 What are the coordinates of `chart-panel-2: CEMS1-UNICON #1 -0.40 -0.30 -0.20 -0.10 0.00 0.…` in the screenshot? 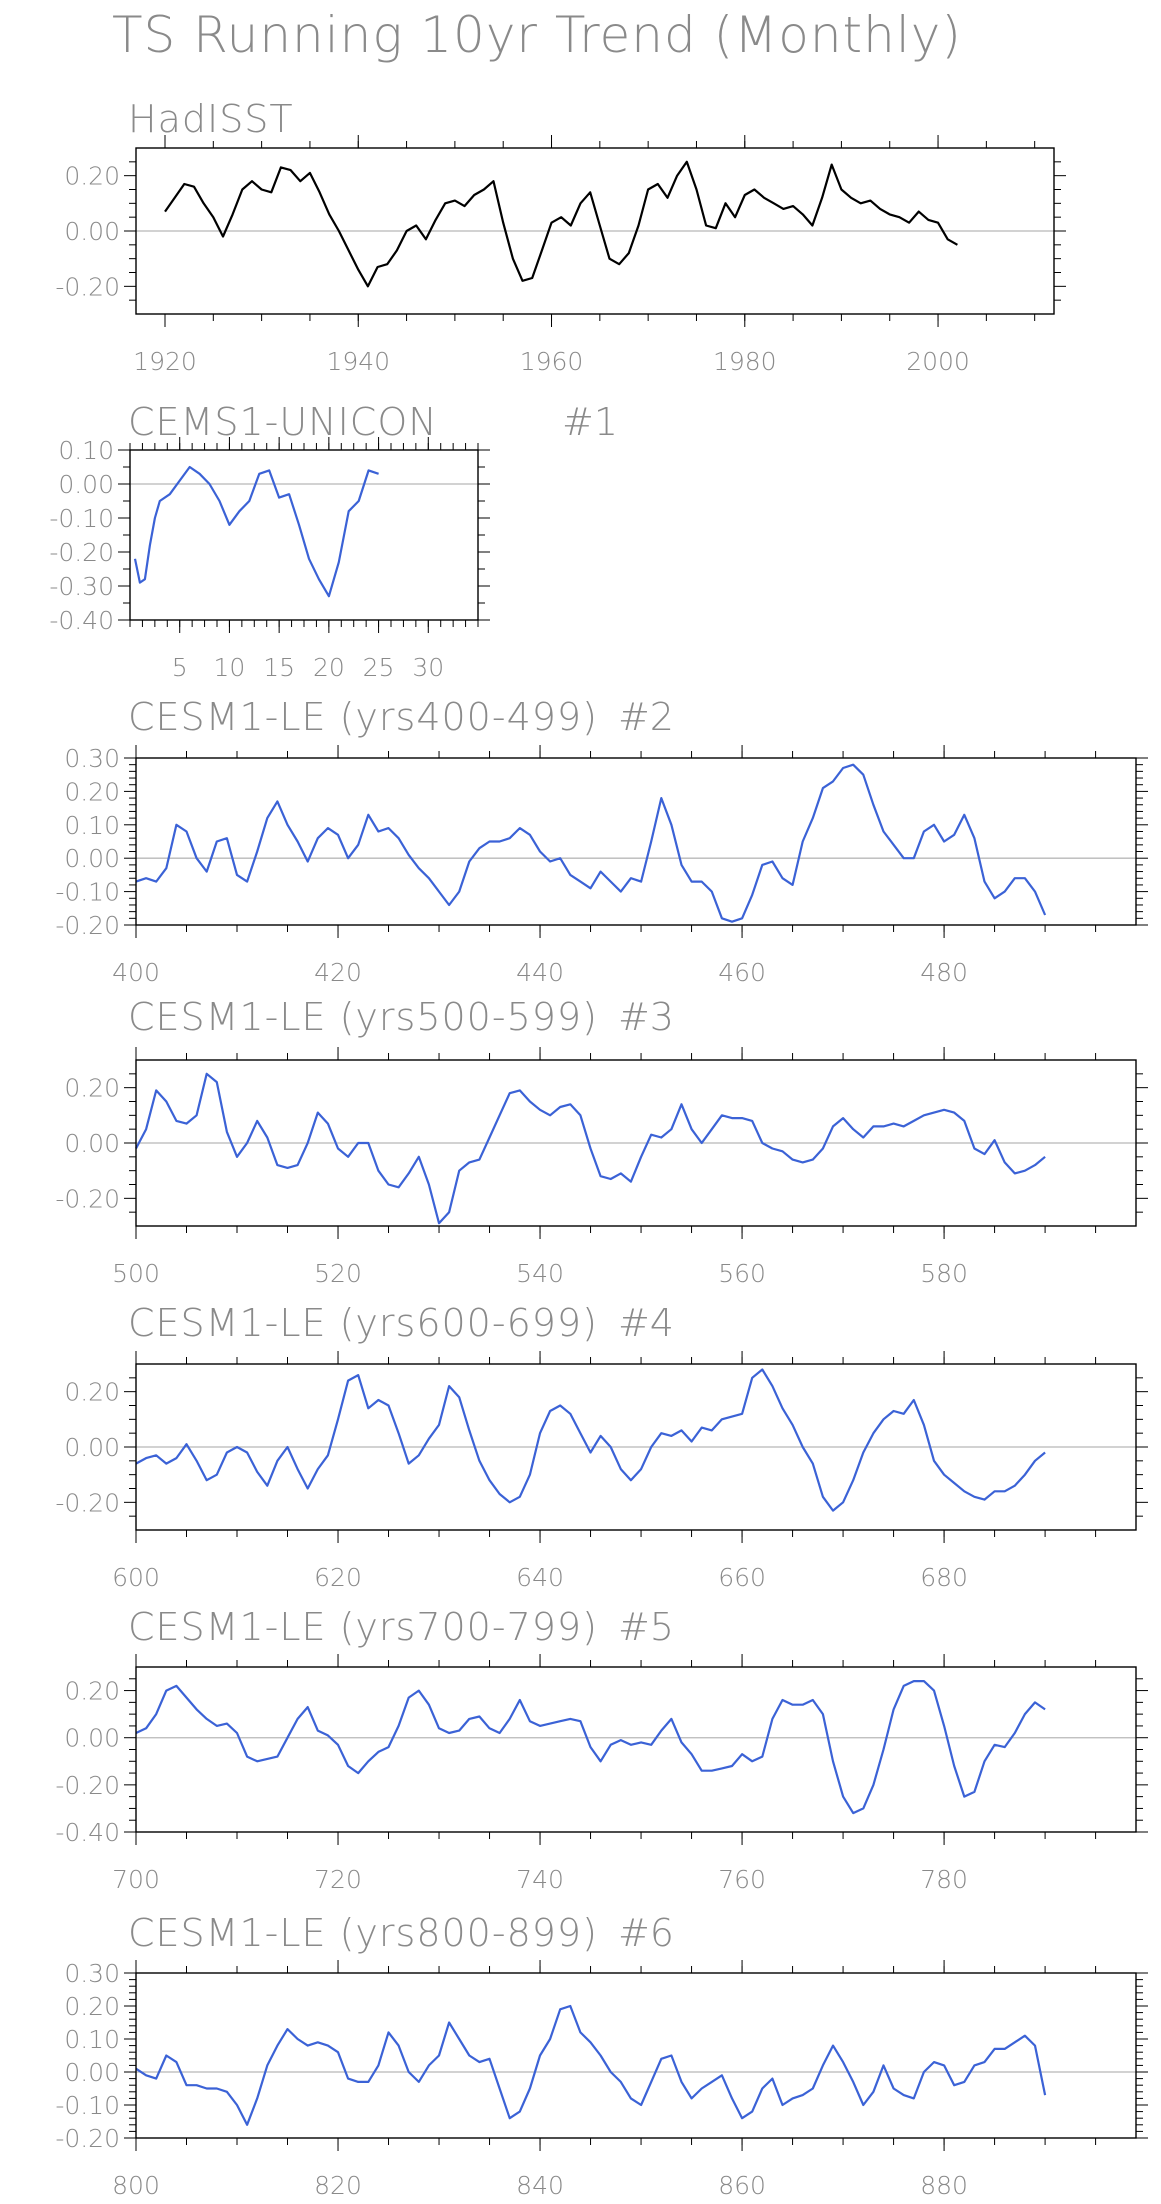 It's located at (333, 541).